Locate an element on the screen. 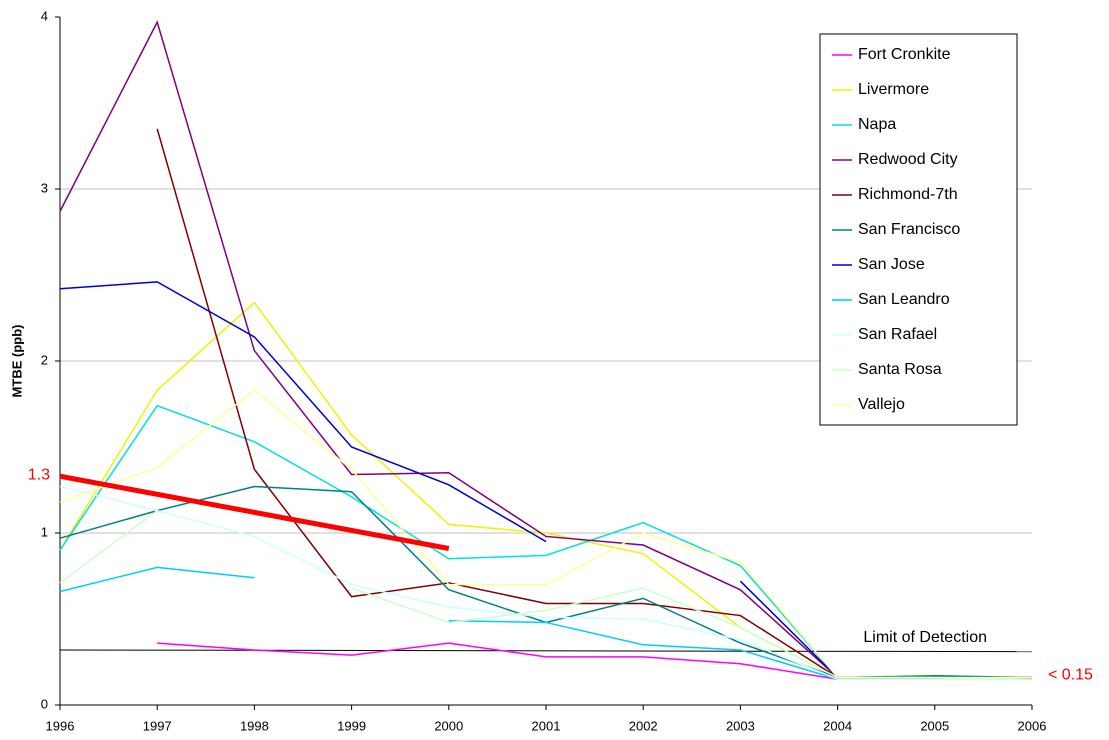  legend-label: Richmond-7th is located at coordinates (908, 194).